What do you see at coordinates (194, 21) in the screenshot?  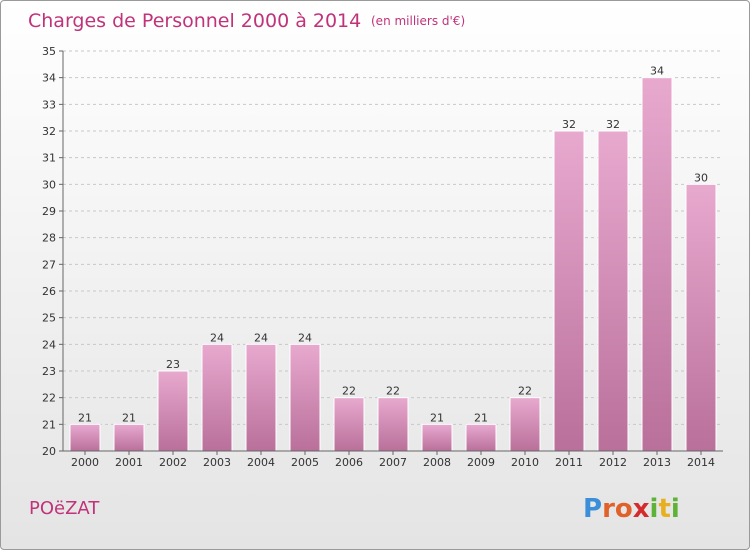 I see `chart-title: Charges de Personnel 2000 à 2014` at bounding box center [194, 21].